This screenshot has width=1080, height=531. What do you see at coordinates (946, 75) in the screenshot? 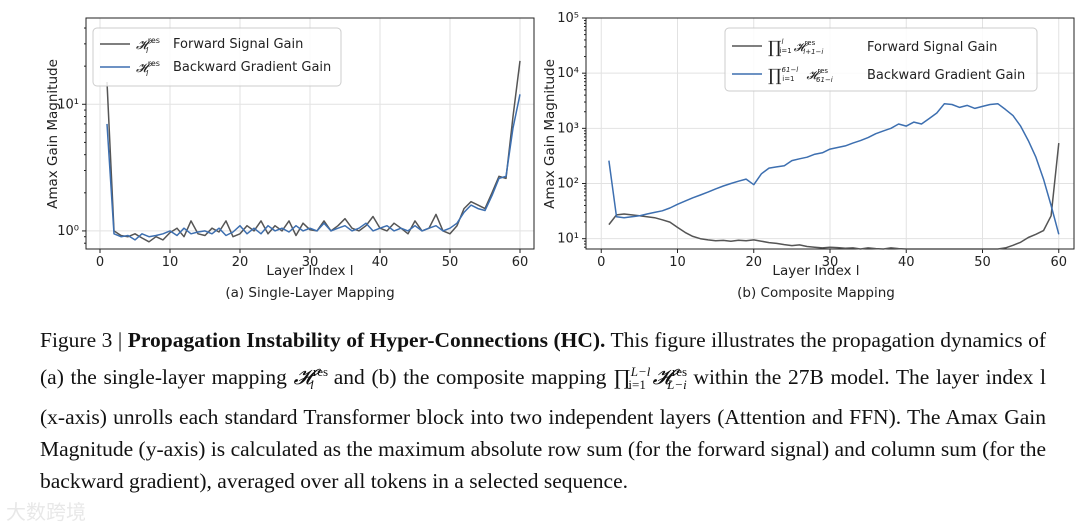
I see `legend-label-backward-b: Backward Gradient Gain` at bounding box center [946, 75].